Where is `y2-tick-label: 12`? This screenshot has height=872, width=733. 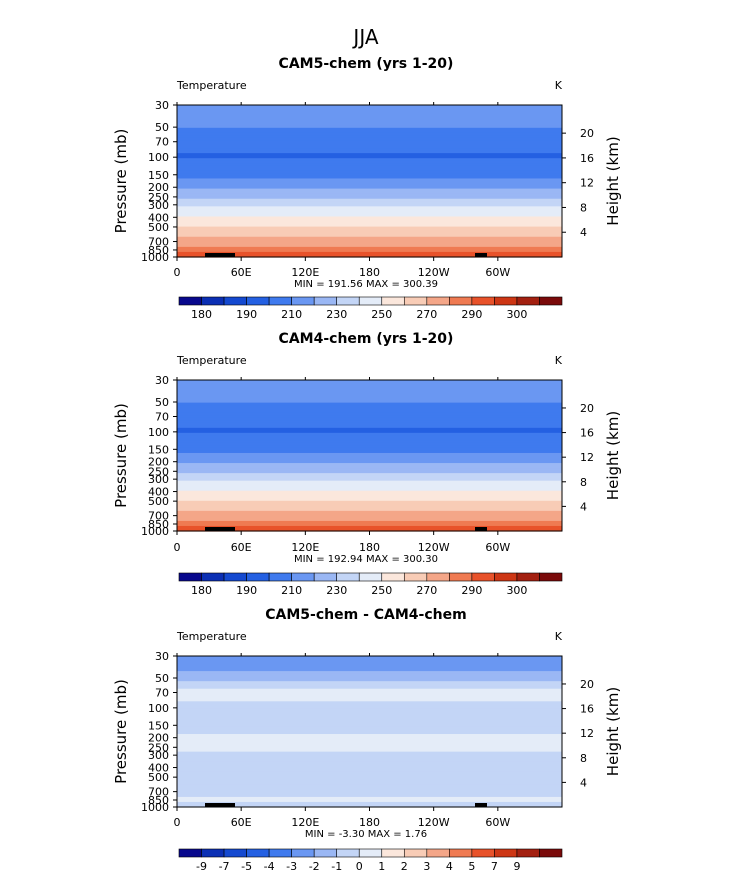 y2-tick-label: 12 is located at coordinates (587, 183).